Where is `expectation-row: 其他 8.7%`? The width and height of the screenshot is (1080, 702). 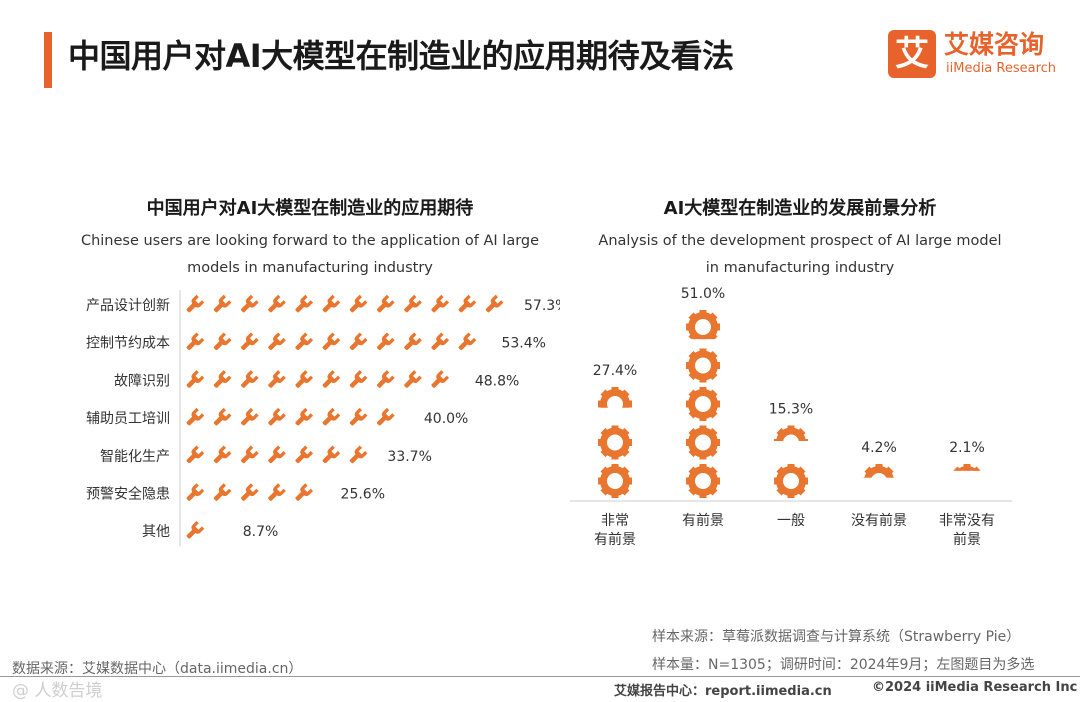
expectation-row: 其他 8.7% is located at coordinates (210, 530).